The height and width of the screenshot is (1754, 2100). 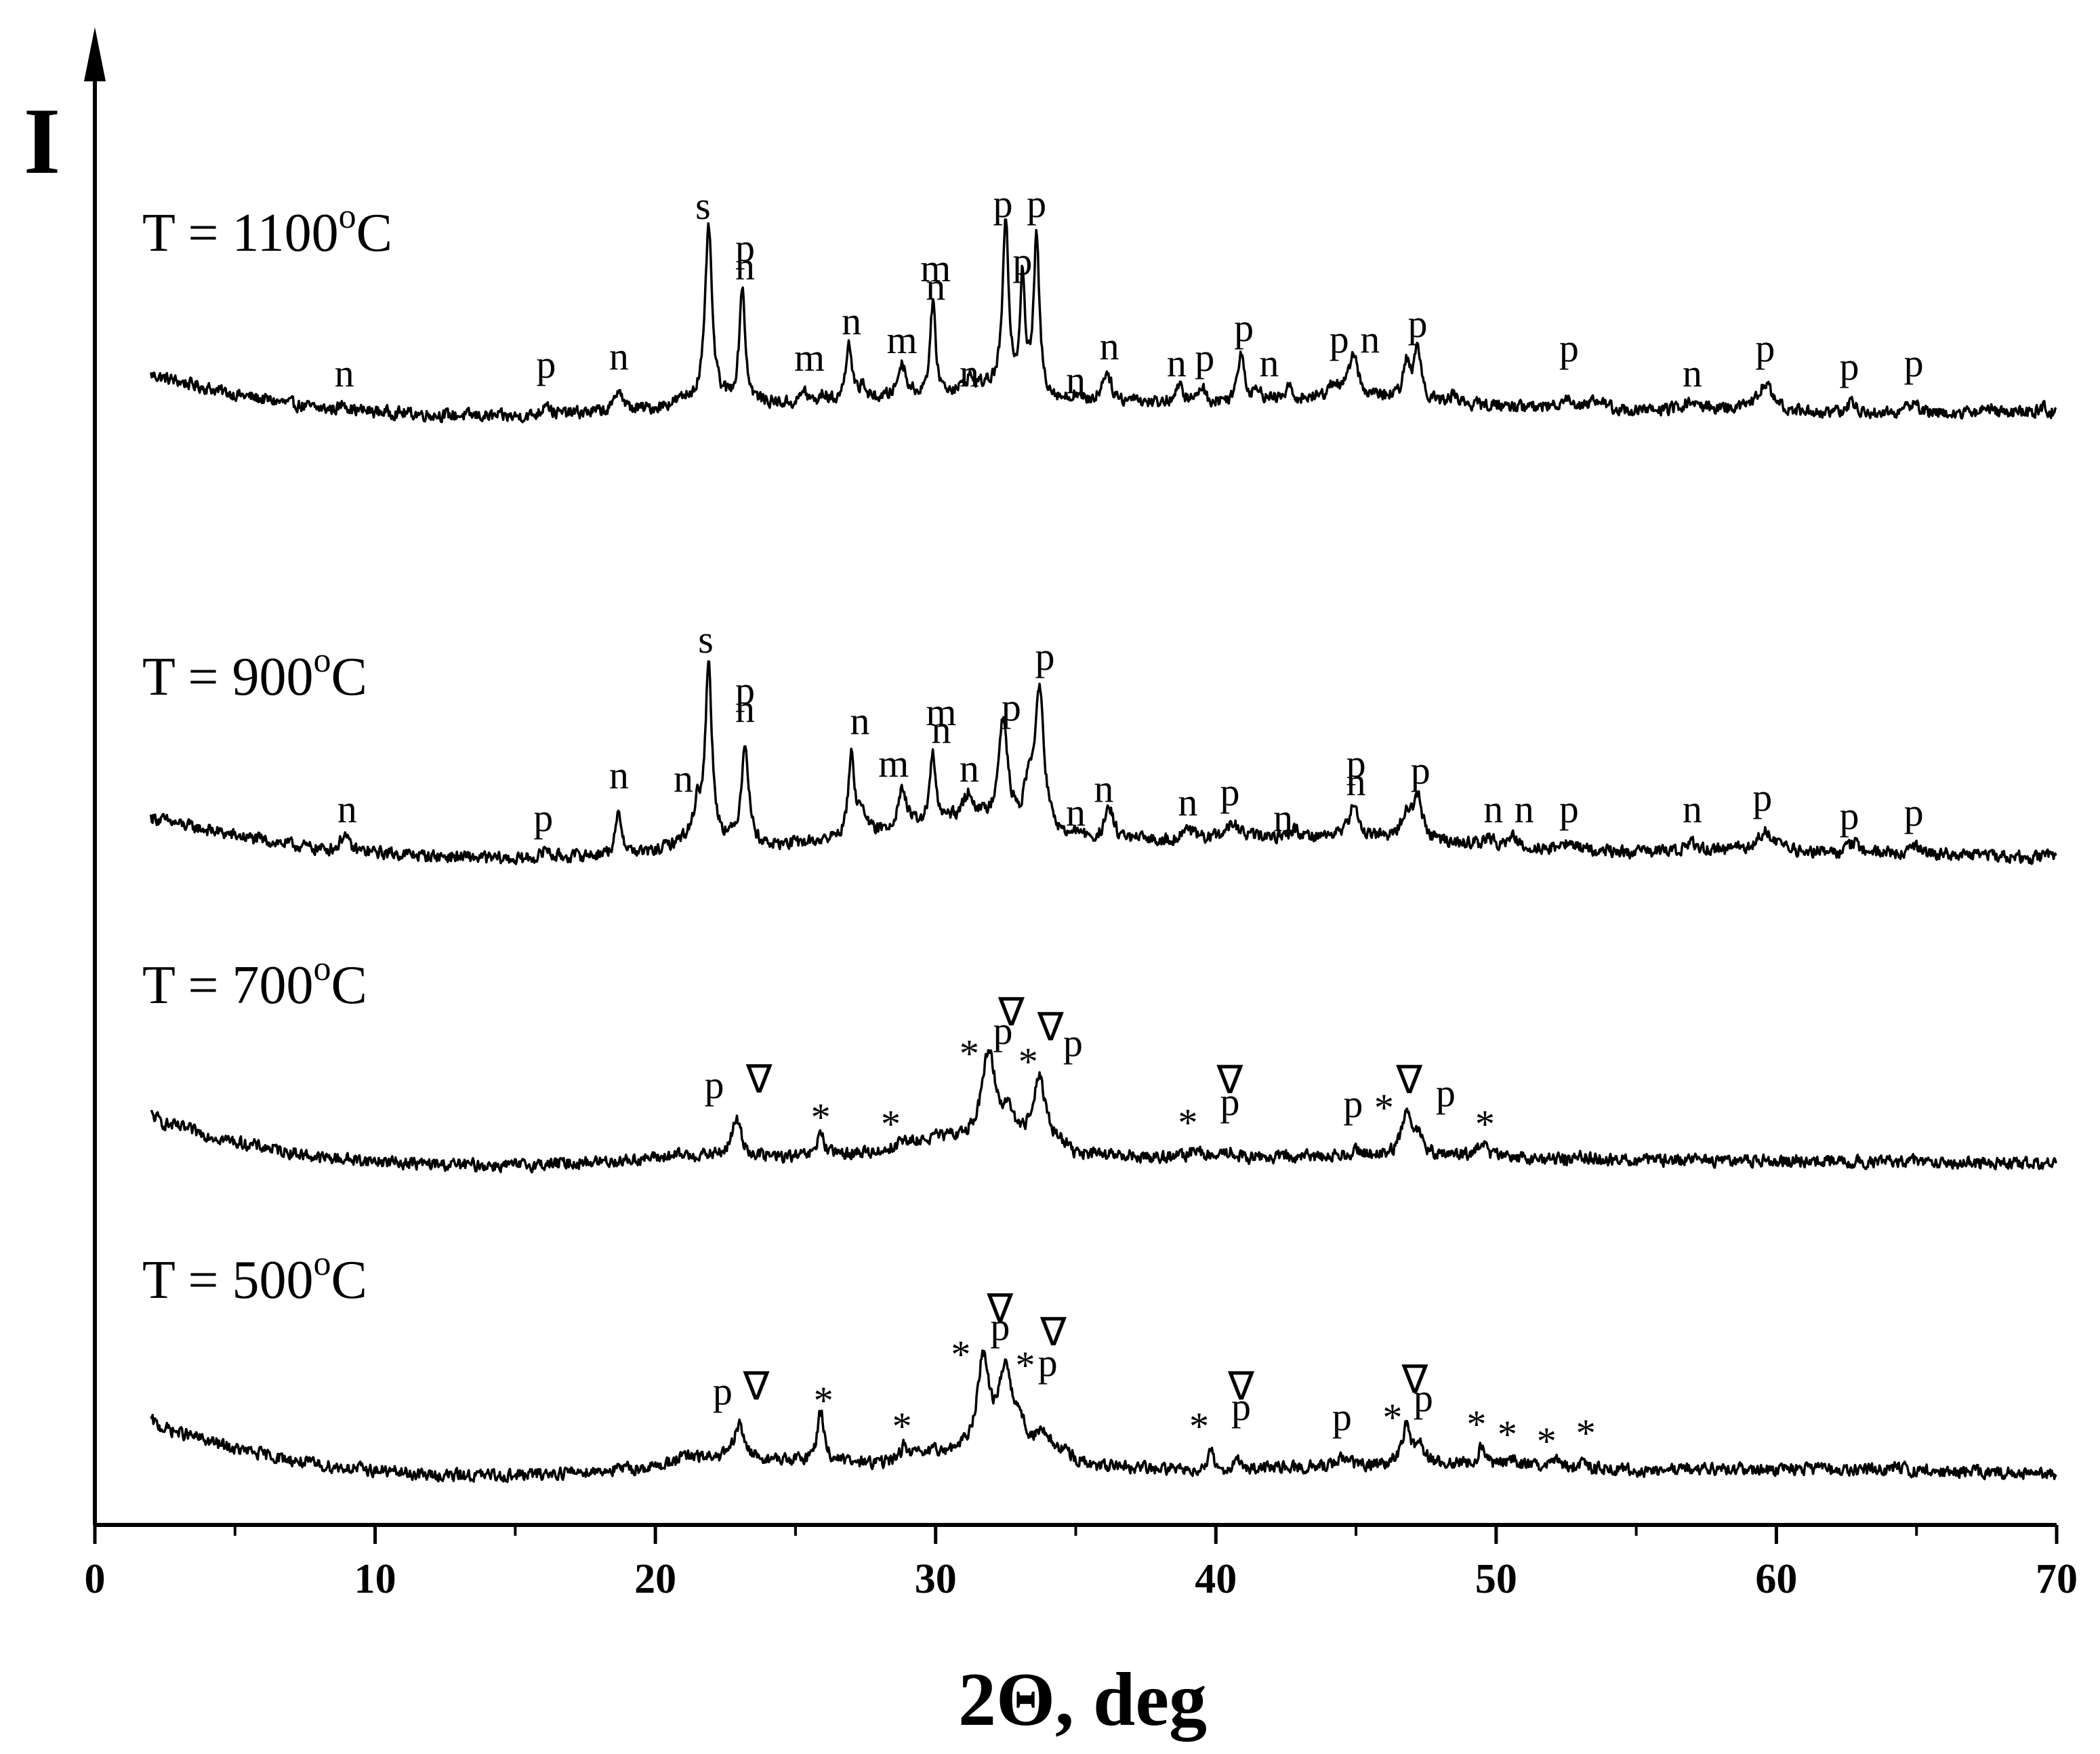 What do you see at coordinates (95, 54) in the screenshot?
I see `y-axis-arrow` at bounding box center [95, 54].